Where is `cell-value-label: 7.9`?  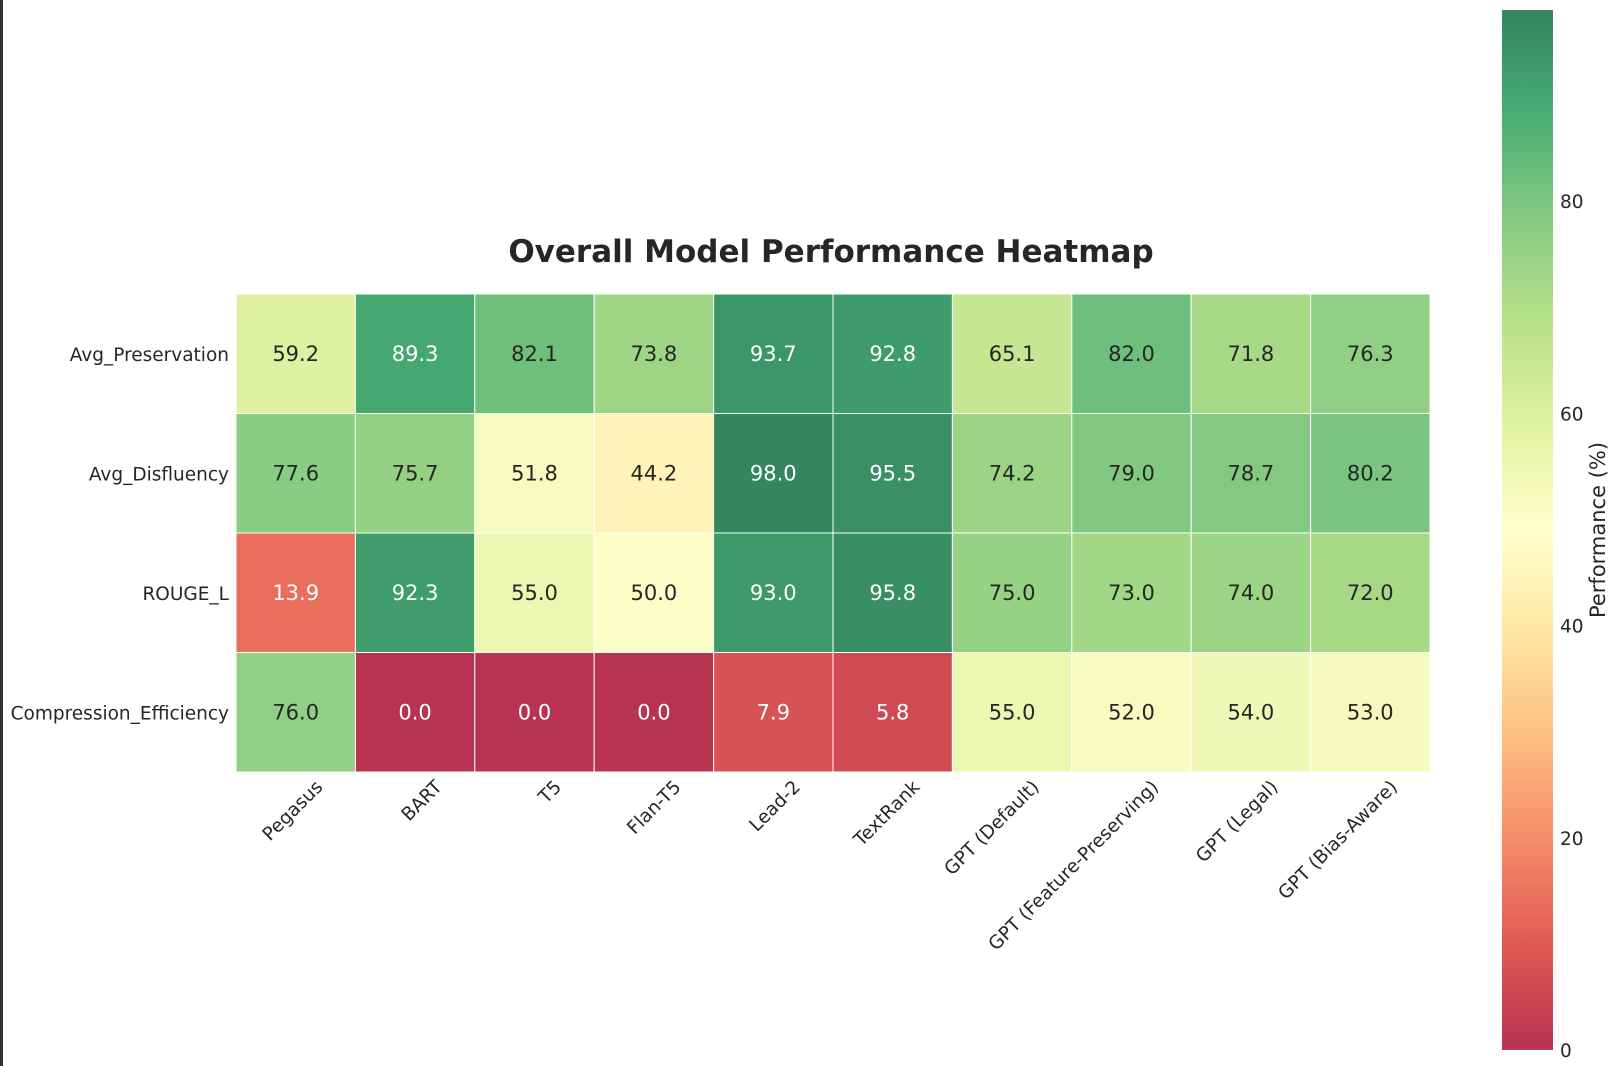
cell-value-label: 7.9 is located at coordinates (773, 712).